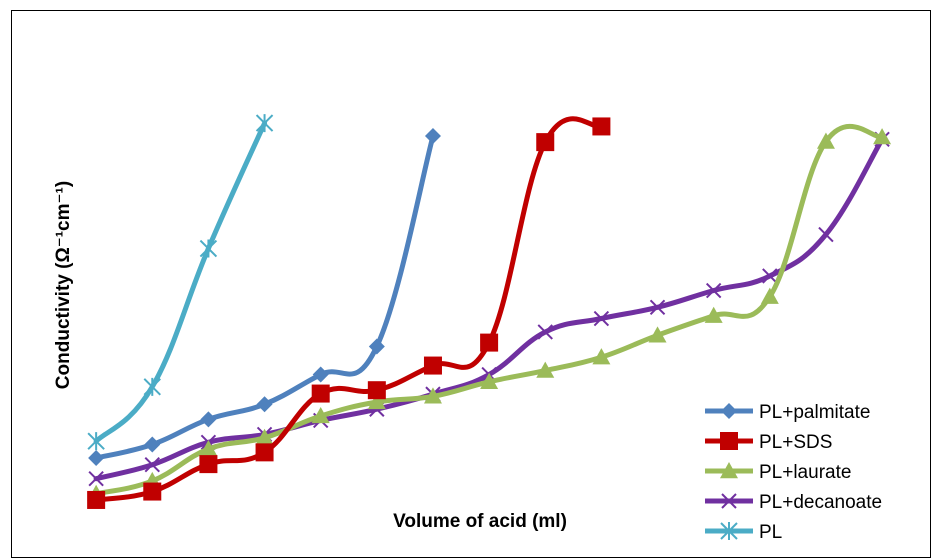  I want to click on legend-label-4: PL, so click(770, 532).